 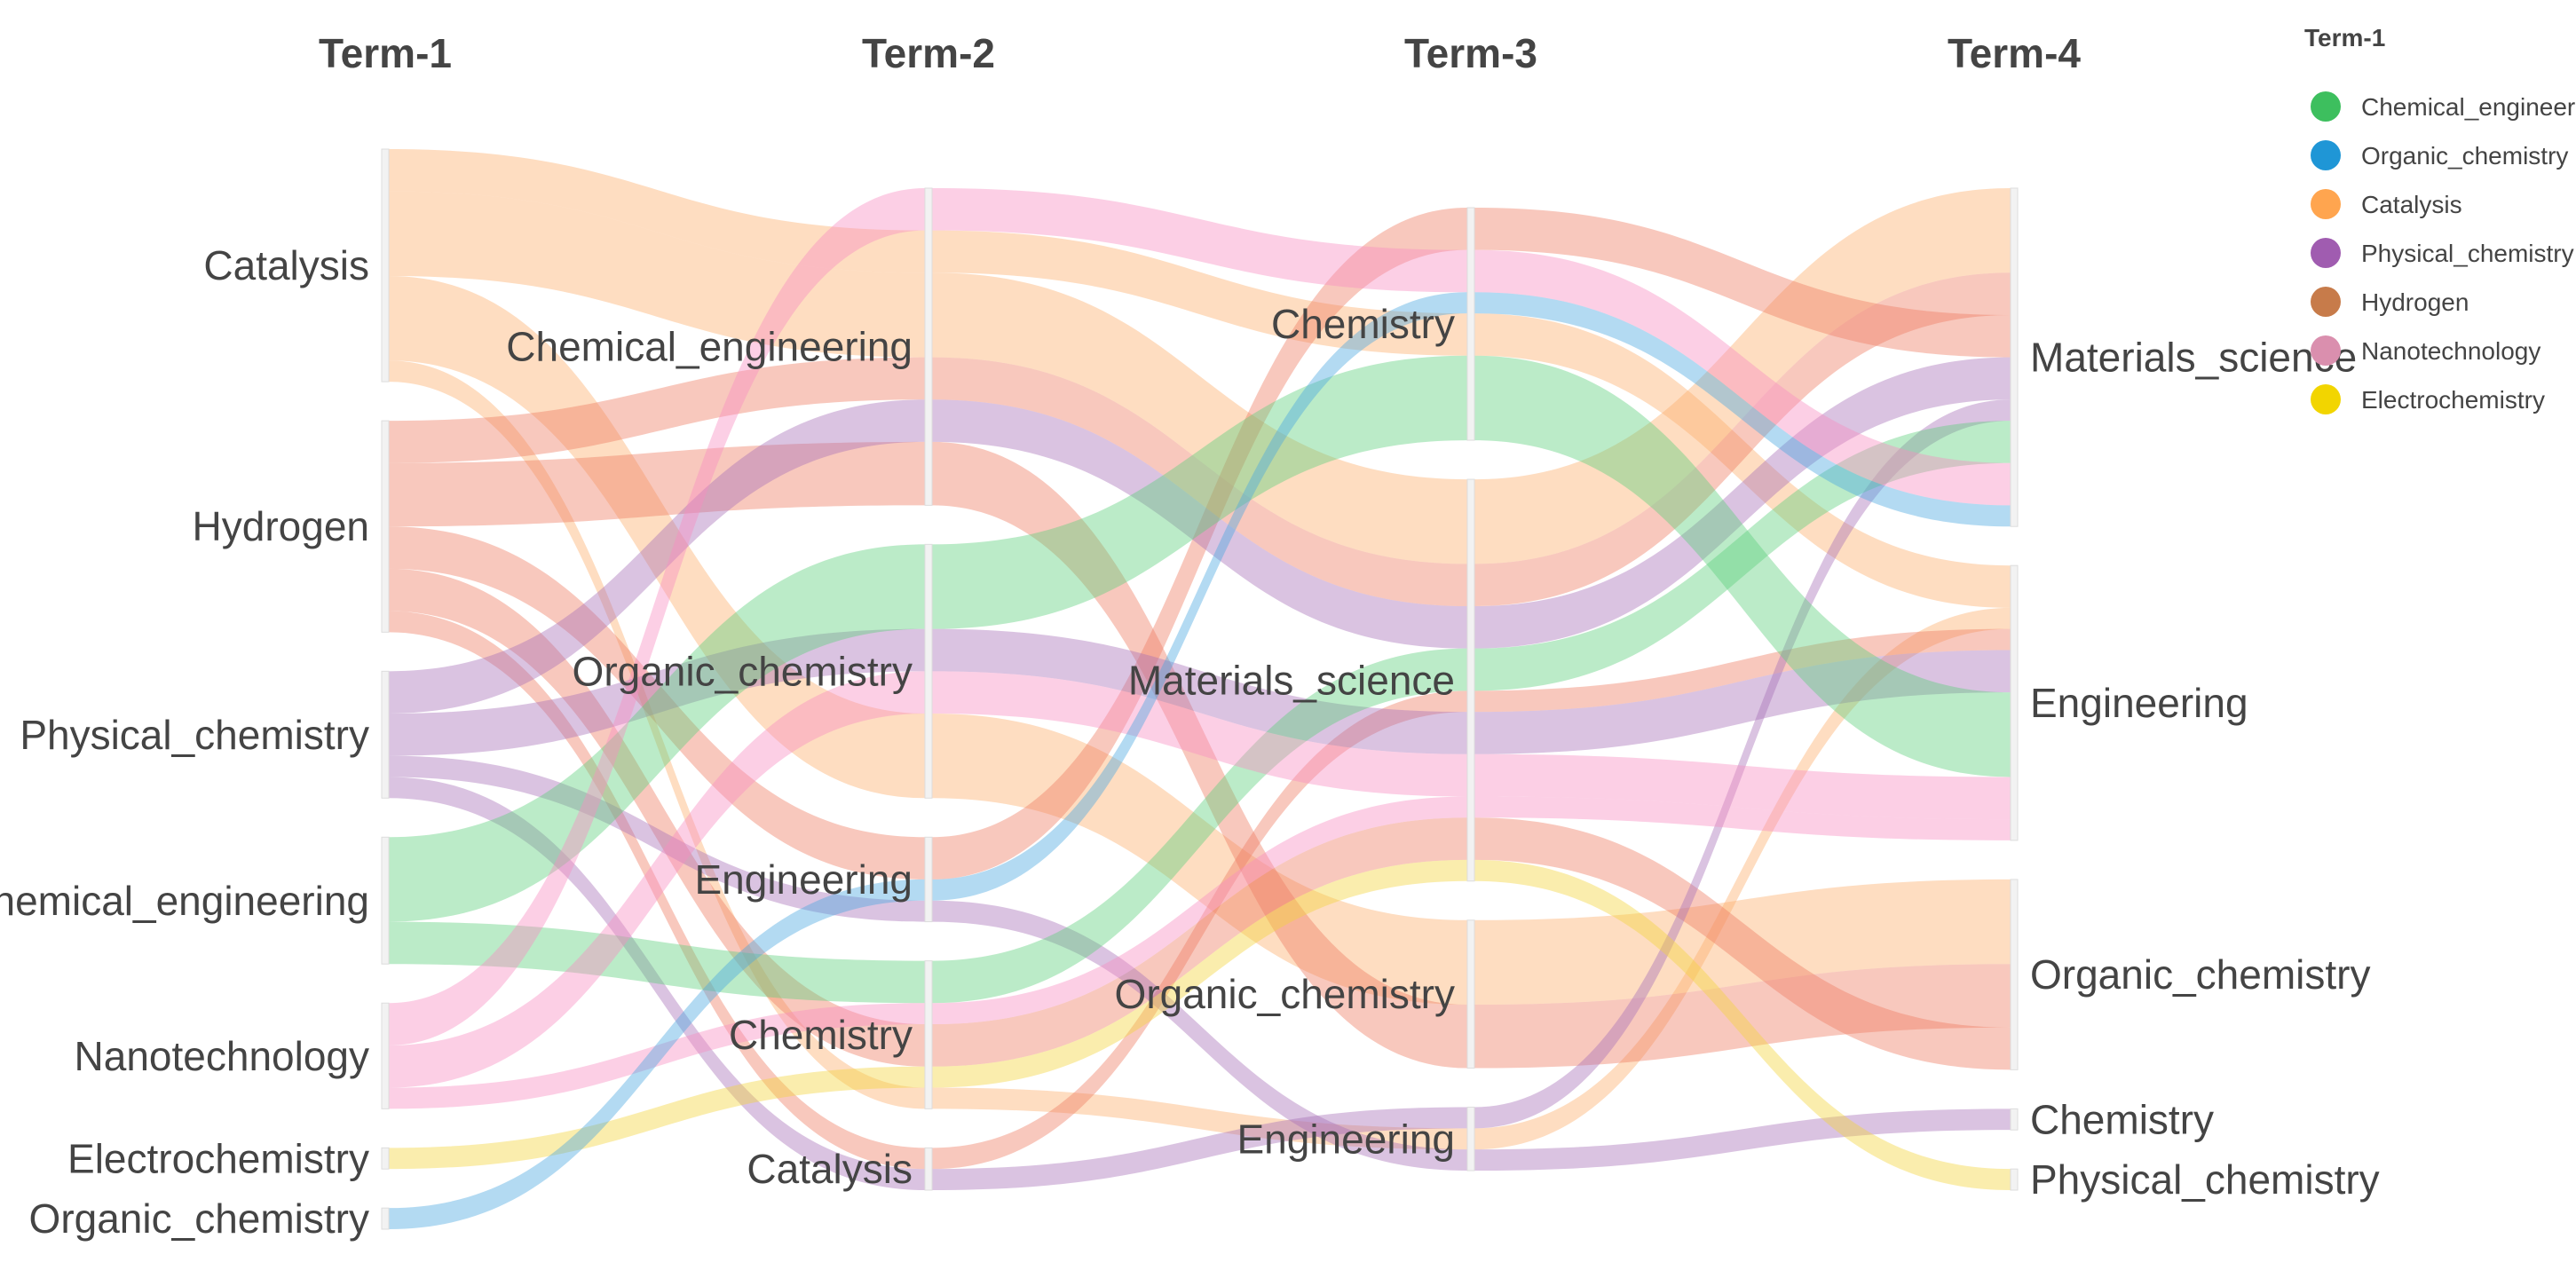 I want to click on legend-swatch-hydrogen, so click(x=2326, y=302).